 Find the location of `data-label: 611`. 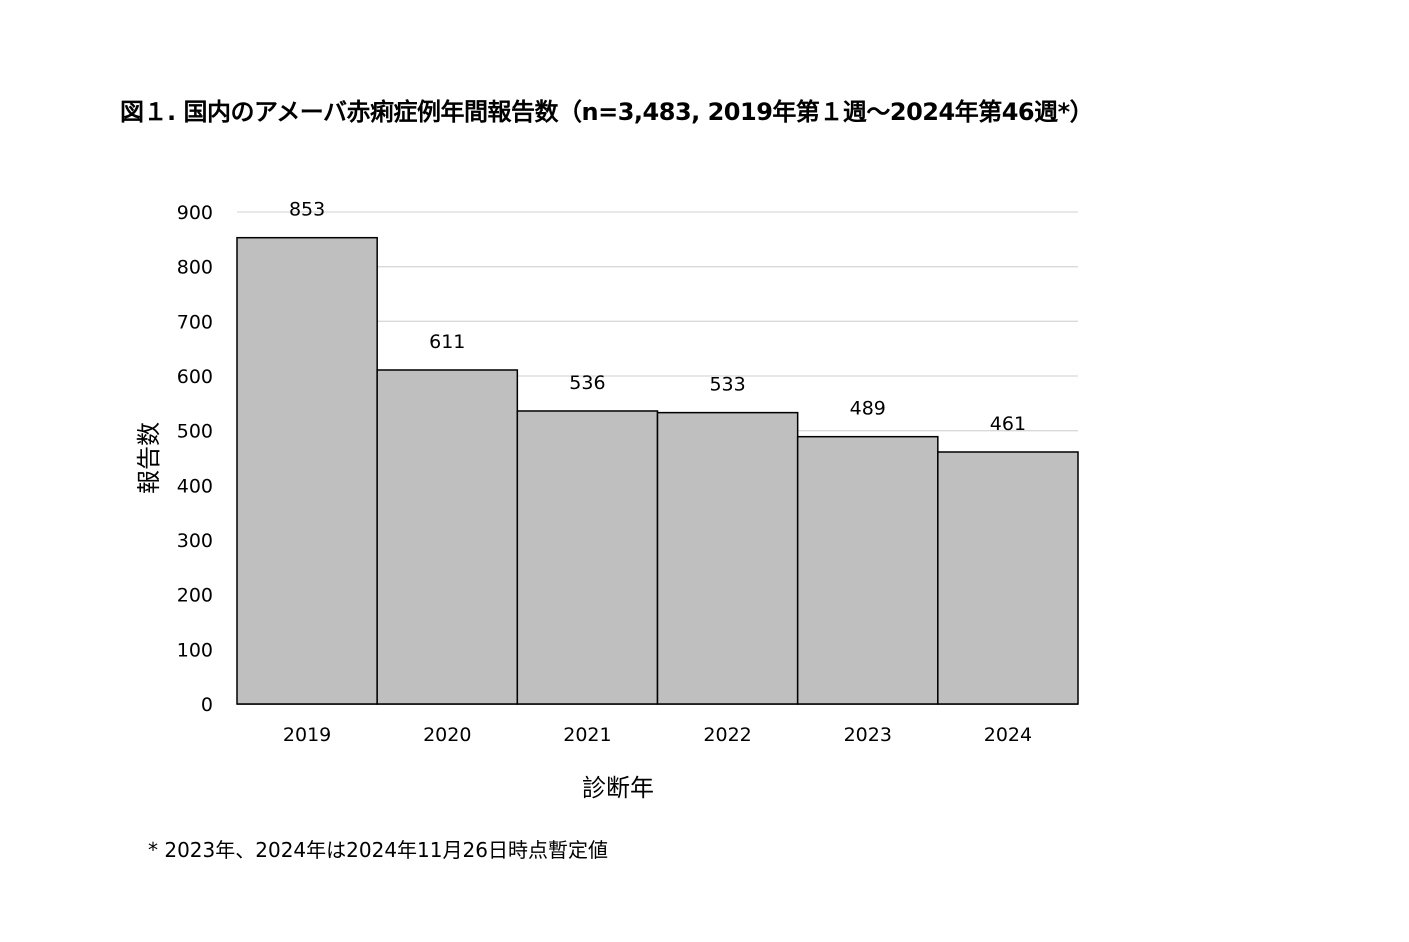

data-label: 611 is located at coordinates (447, 342).